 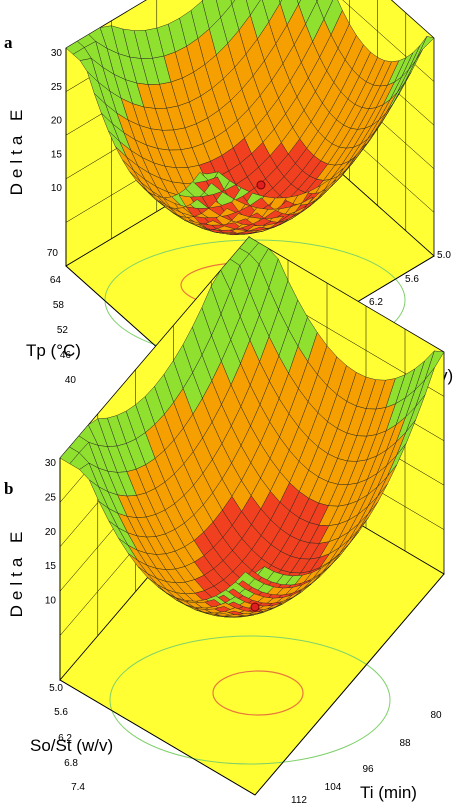 What do you see at coordinates (8, 42) in the screenshot?
I see `panel-label: a` at bounding box center [8, 42].